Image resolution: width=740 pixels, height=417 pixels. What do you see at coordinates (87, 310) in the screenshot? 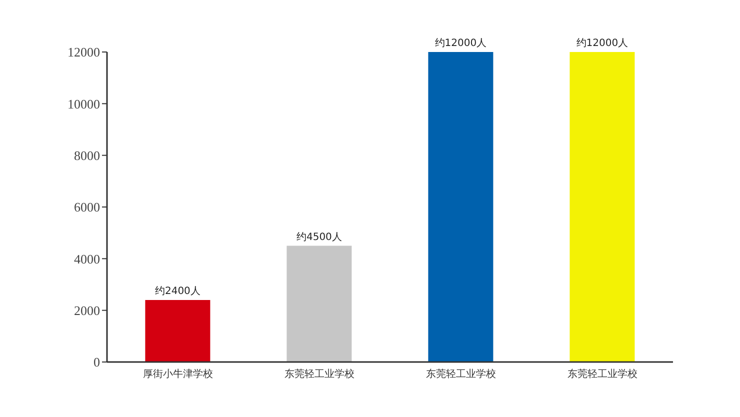
I see `y-tick-label: 2000` at bounding box center [87, 310].